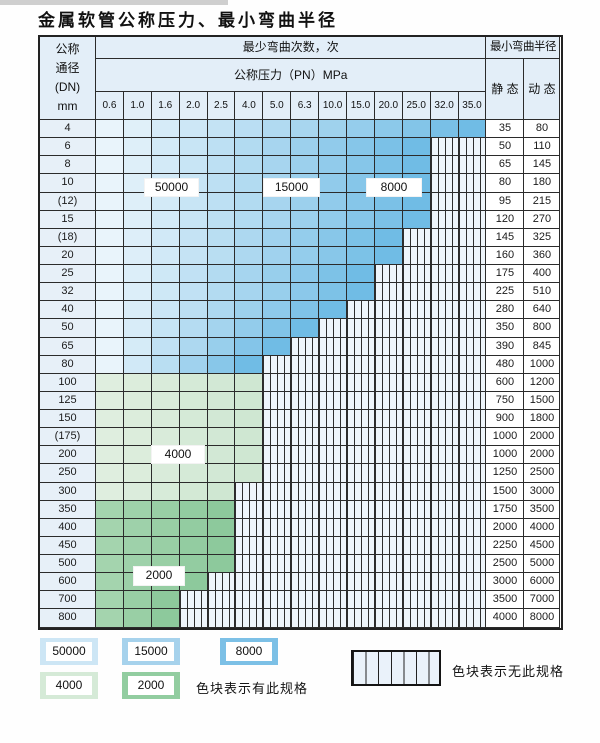 This screenshot has width=600, height=743. I want to click on dn-cell: 40, so click(68, 310).